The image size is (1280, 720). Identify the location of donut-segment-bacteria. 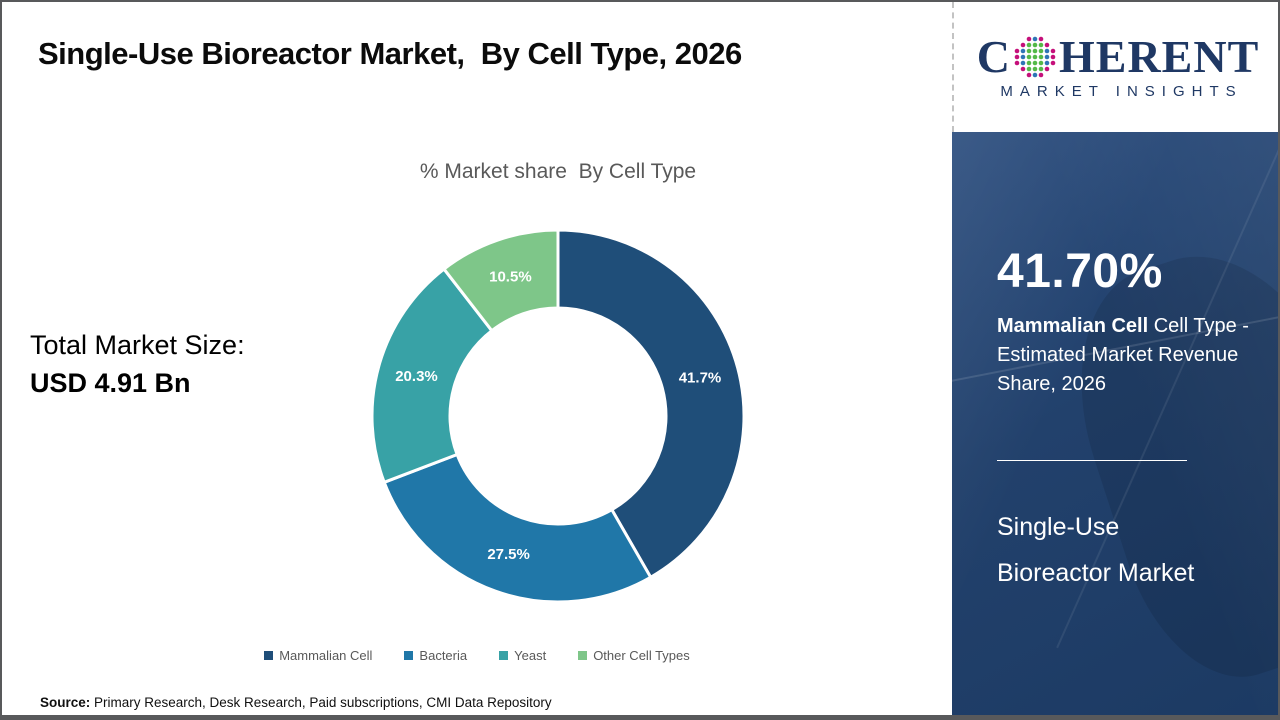
(517, 528).